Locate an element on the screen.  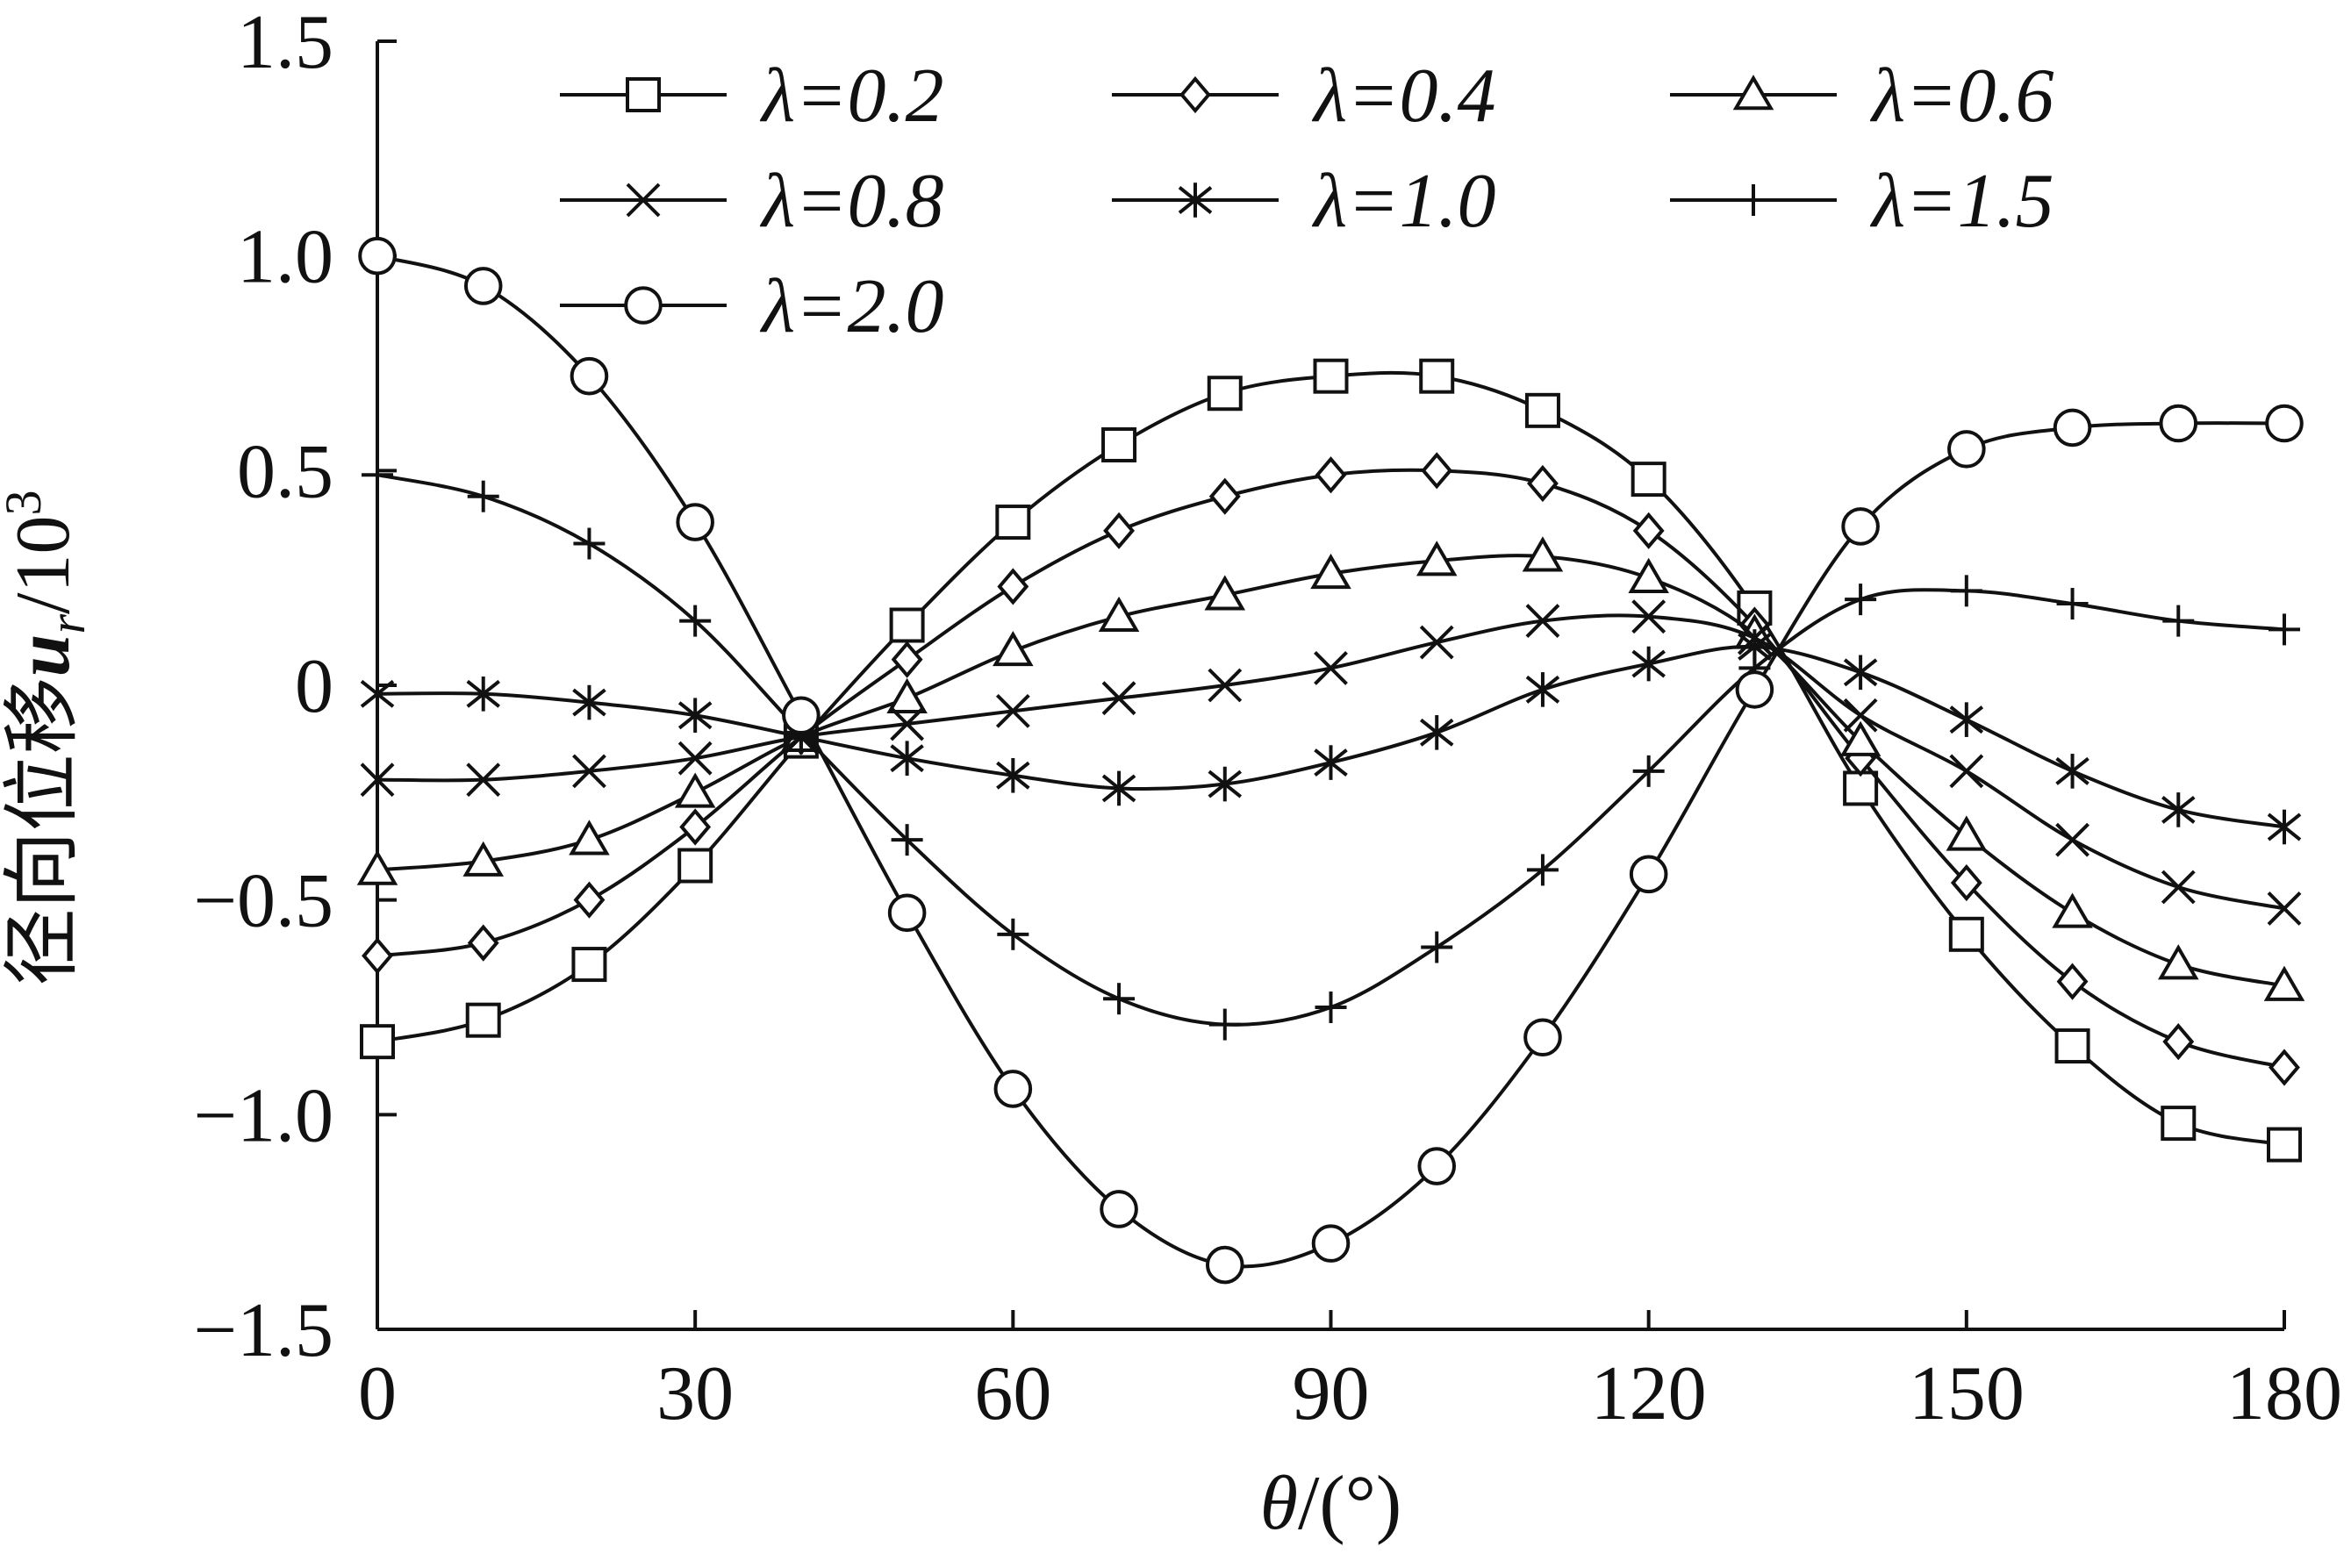
x-tick-label: 0 is located at coordinates (377, 1393).